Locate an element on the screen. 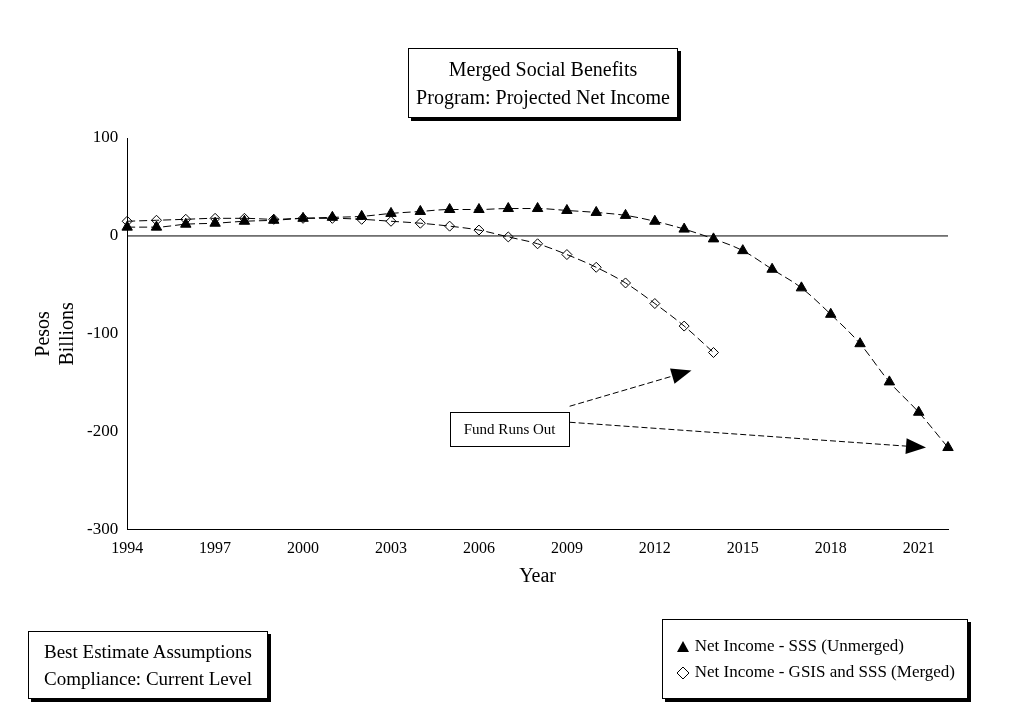  y-tick-label: -300 is located at coordinates (102, 529).